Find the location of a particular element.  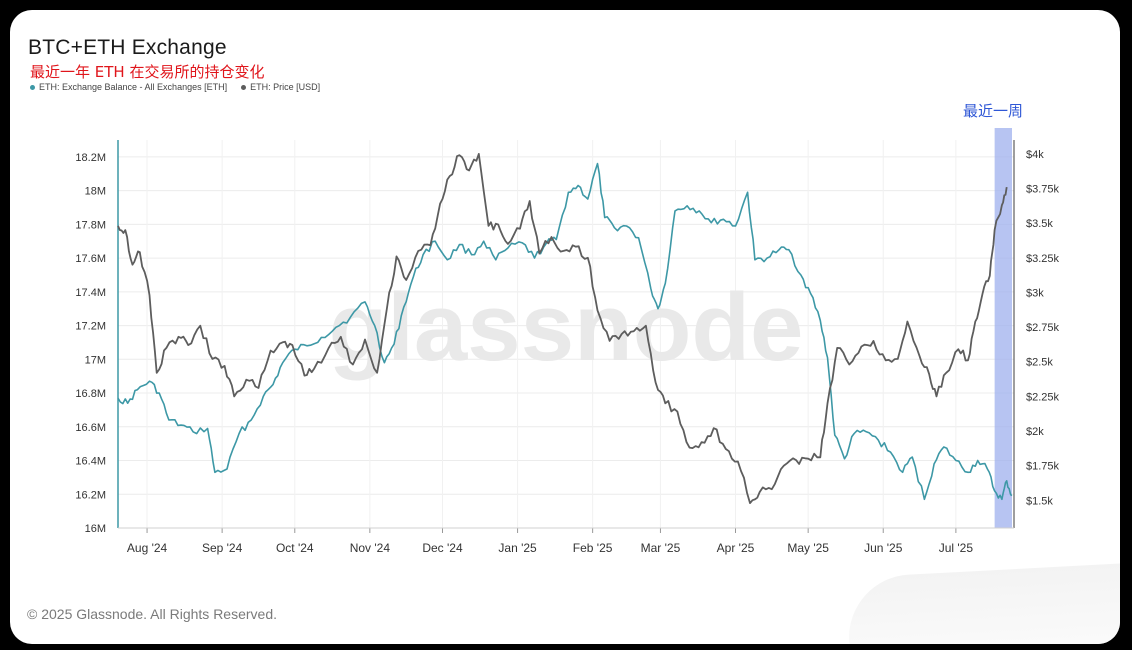

x-tick-label: May '25 is located at coordinates (808, 548).